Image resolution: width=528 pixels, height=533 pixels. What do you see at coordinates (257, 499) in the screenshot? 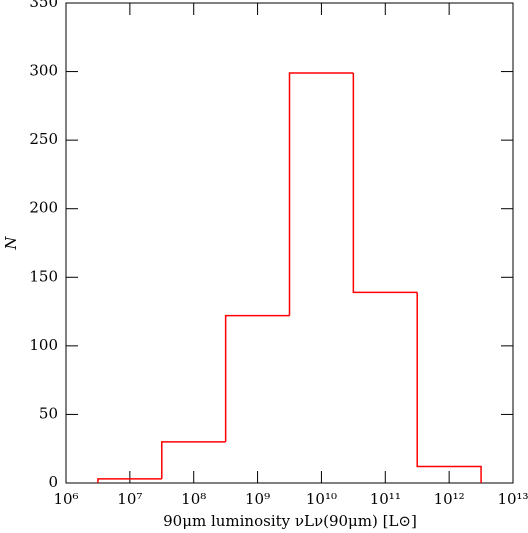
I see `x-tick-label: 10⁹` at bounding box center [257, 499].